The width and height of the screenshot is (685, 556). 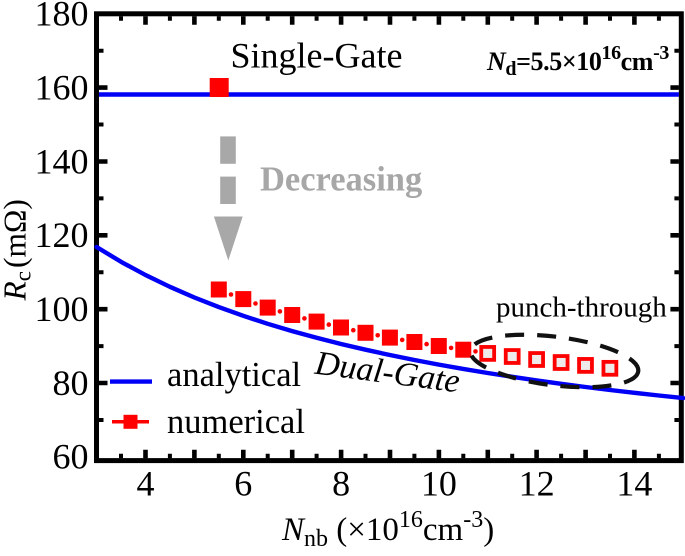 What do you see at coordinates (634, 484) in the screenshot?
I see `svg-text: 14` at bounding box center [634, 484].